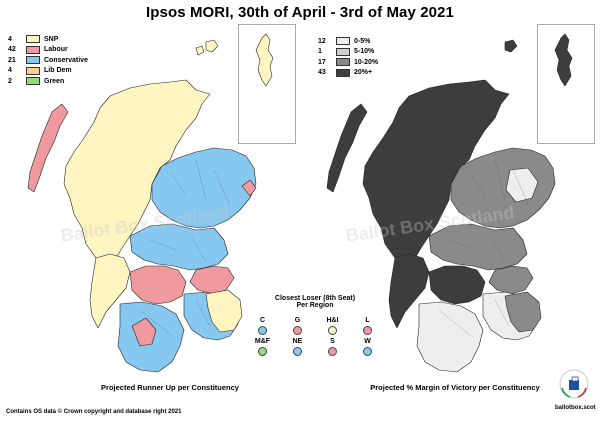 The height and width of the screenshot is (424, 600). What do you see at coordinates (362, 41) in the screenshot?
I see `legend-label: 0-5%` at bounding box center [362, 41].